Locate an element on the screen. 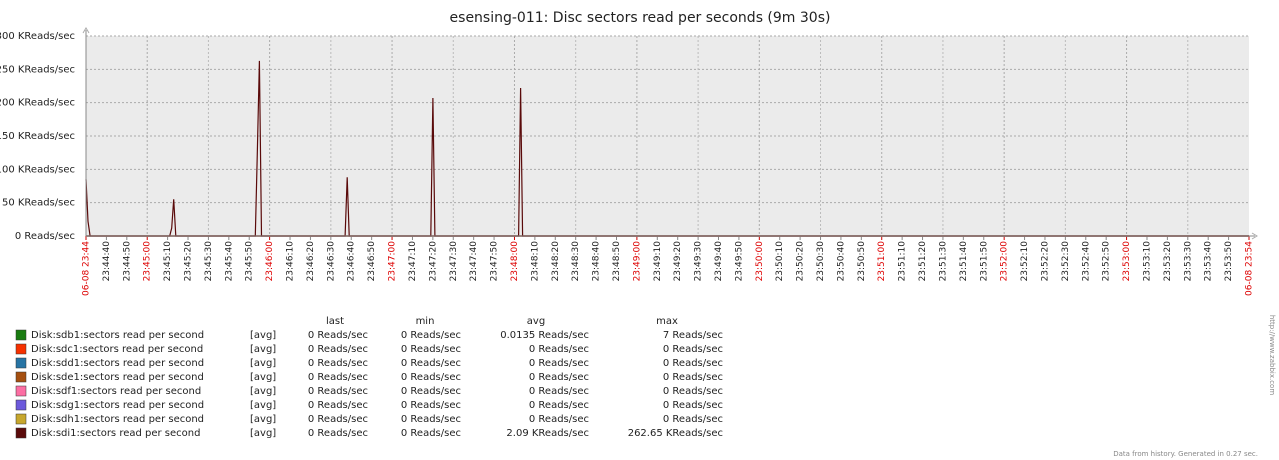  x-tick-label: 23:49:50 is located at coordinates (739, 261).